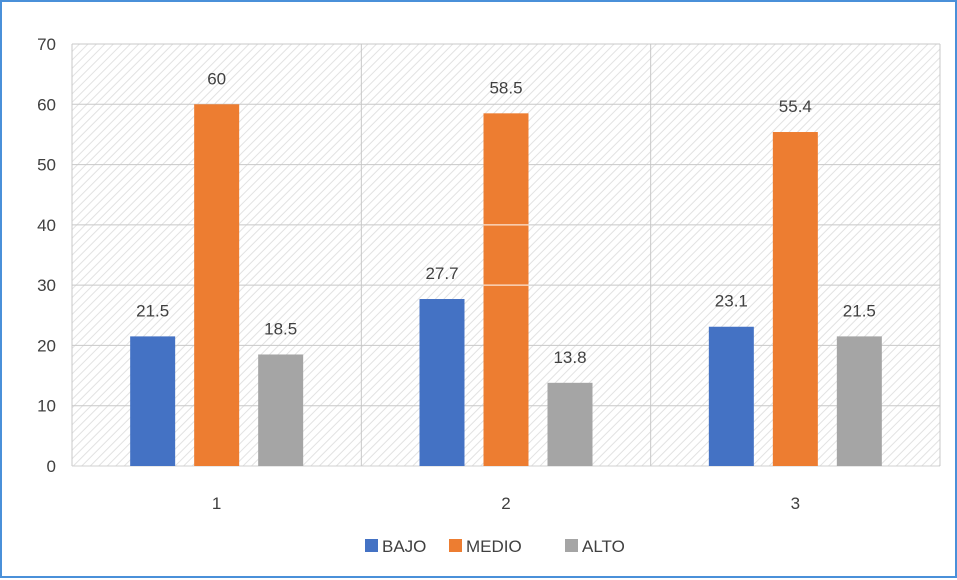  Describe the element at coordinates (795, 106) in the screenshot. I see `data-label: 55.4` at that location.